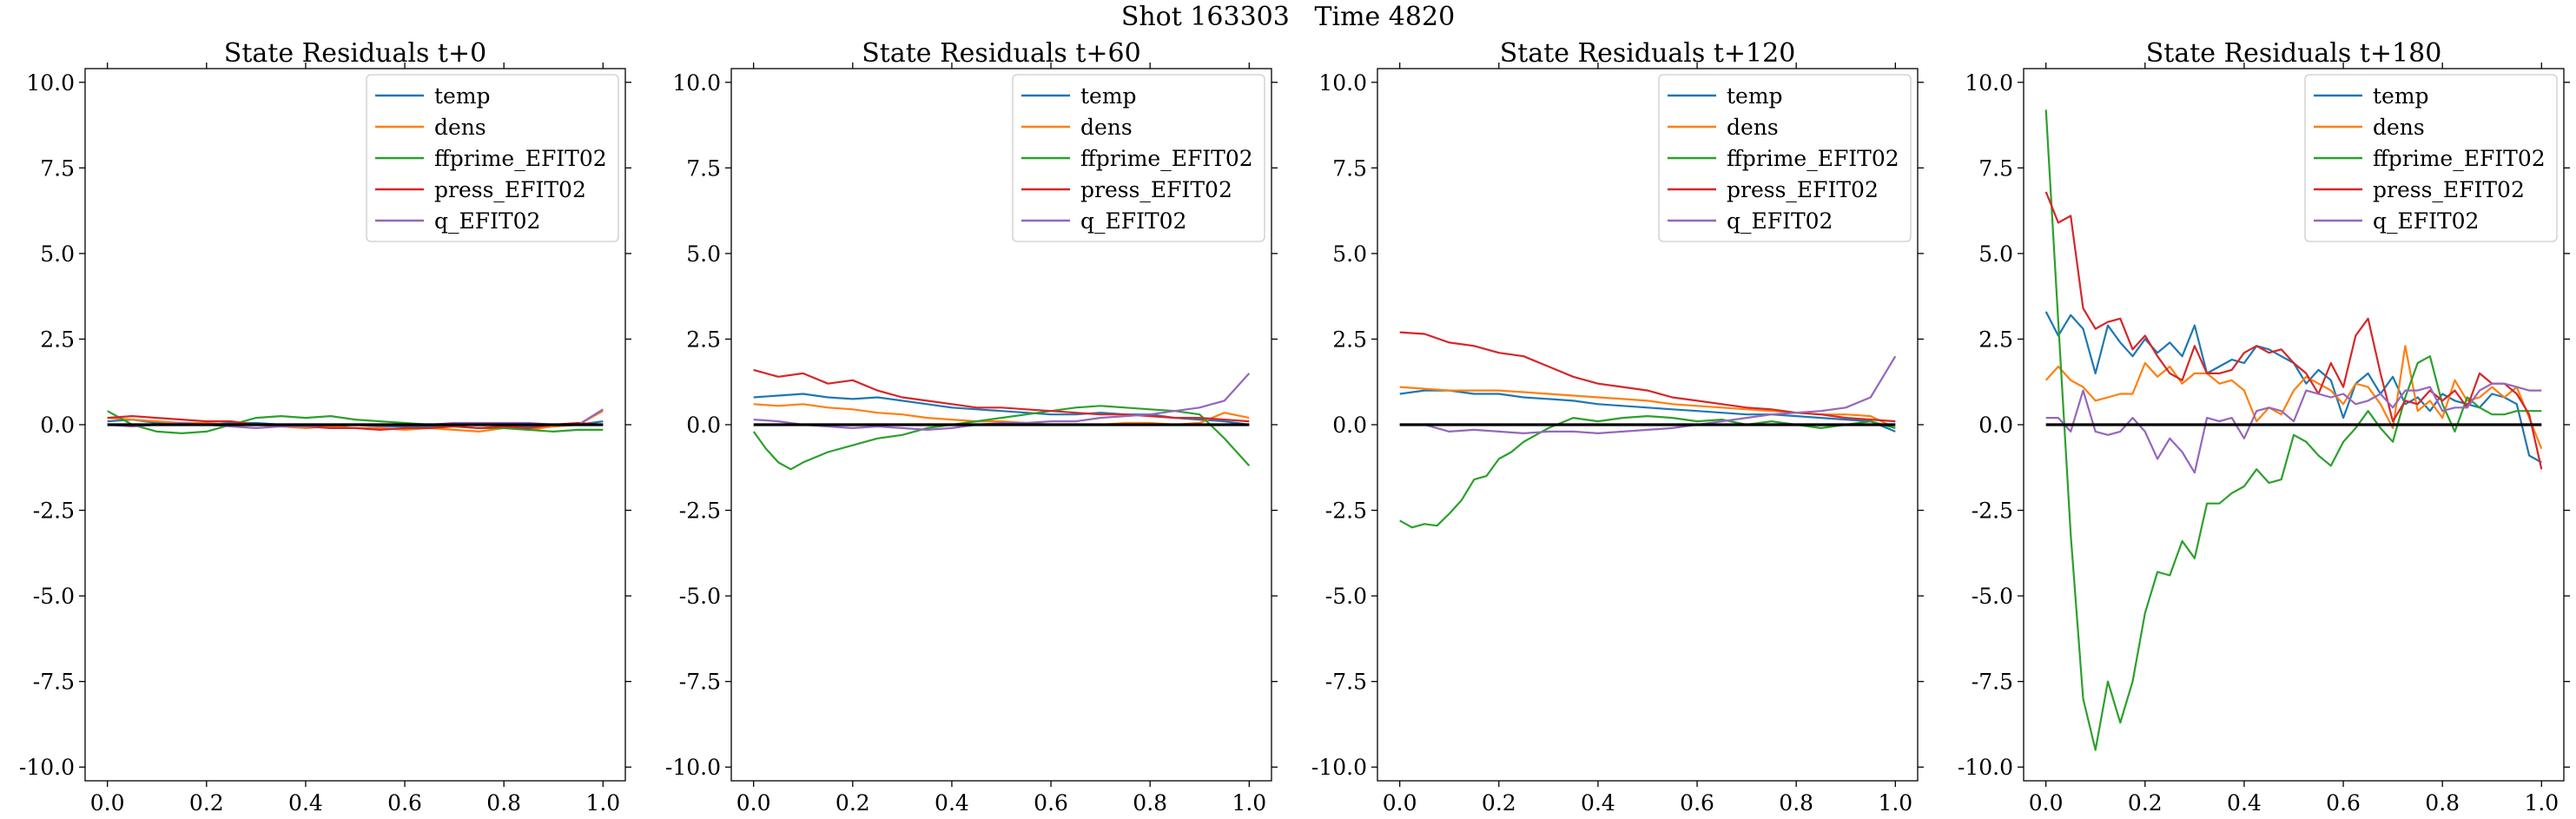 This screenshot has width=2576, height=819. Describe the element at coordinates (1001, 53) in the screenshot. I see `chart-title: State Residuals t+60` at that location.